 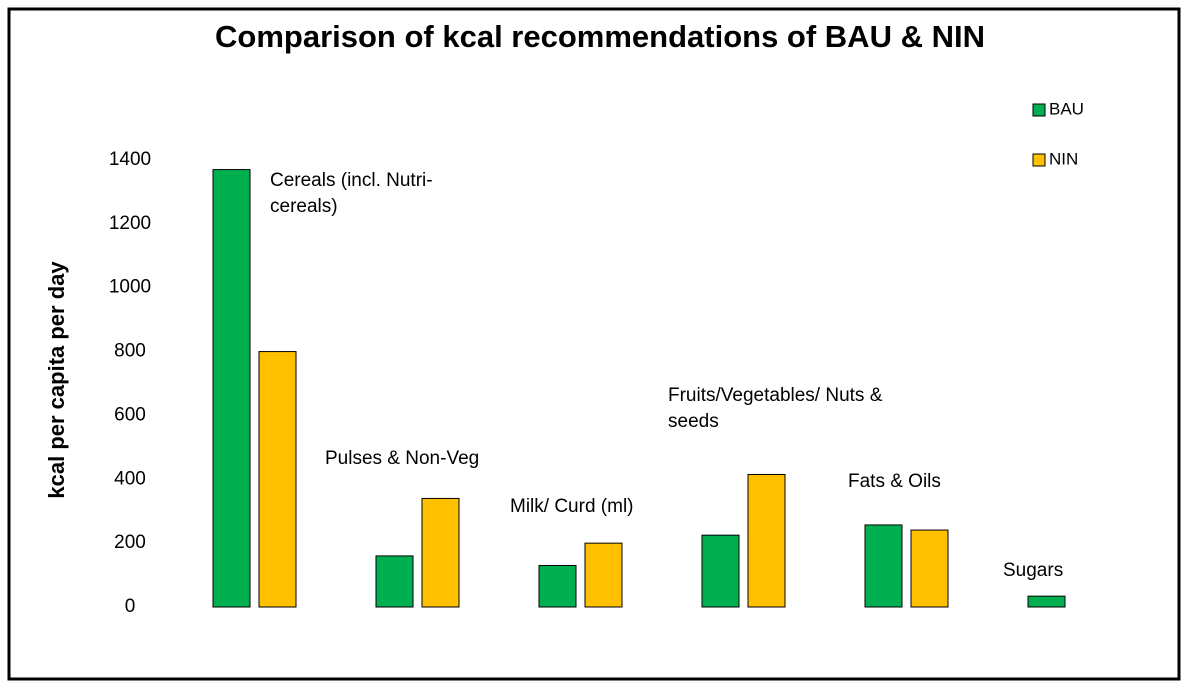 I want to click on y-tick-label: 1400, so click(x=130, y=159).